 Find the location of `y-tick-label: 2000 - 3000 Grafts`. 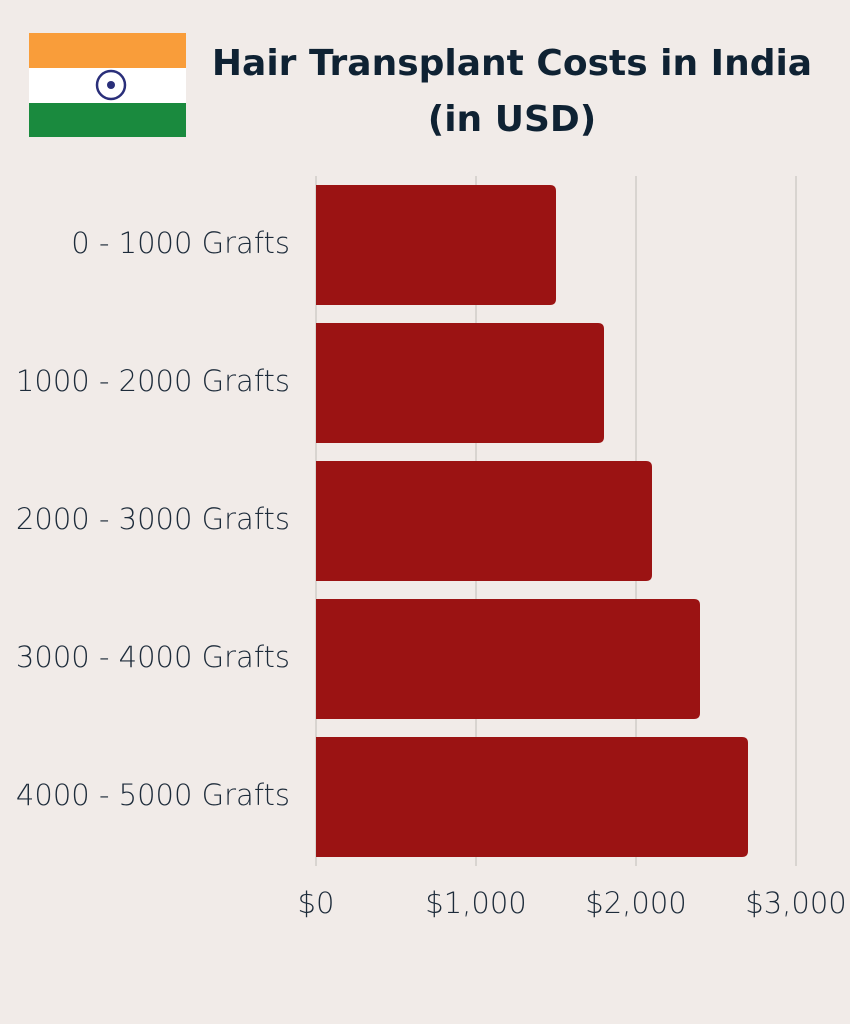

y-tick-label: 2000 - 3000 Grafts is located at coordinates (153, 519).